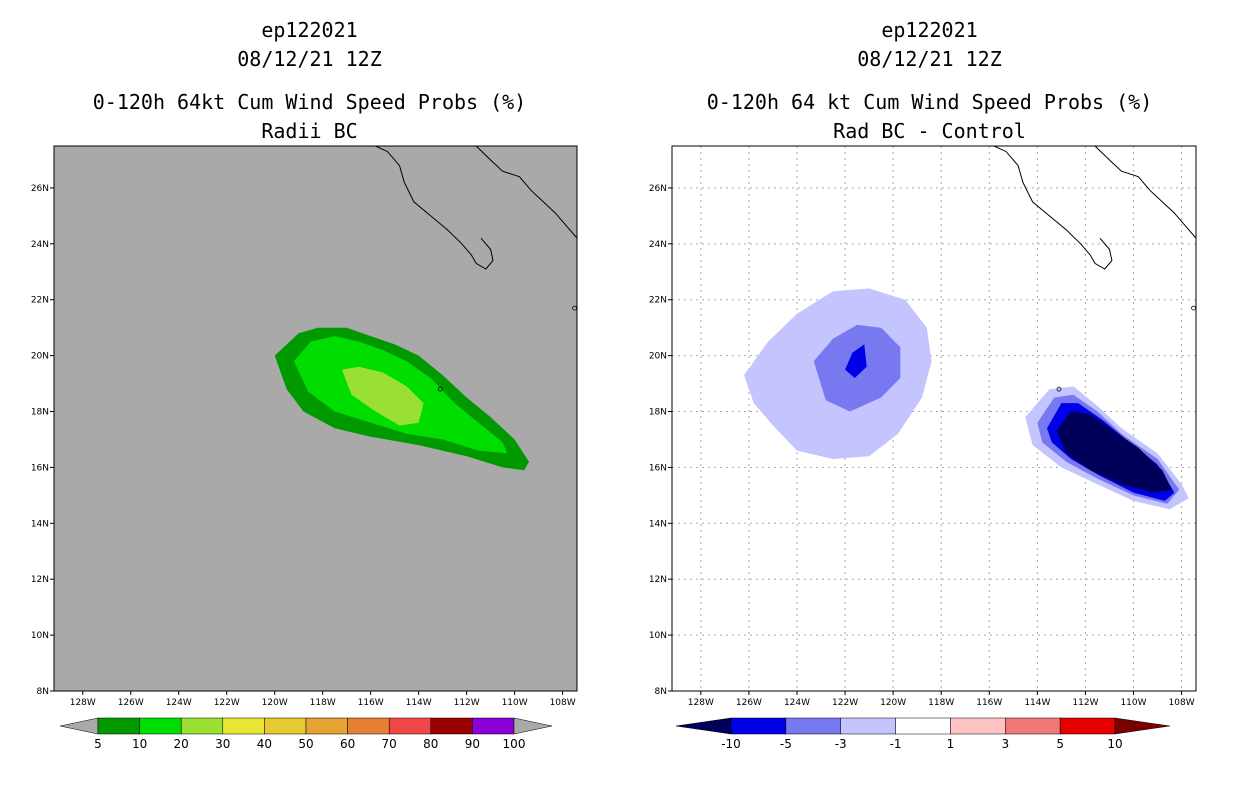 Image resolution: width=1236 pixels, height=800 pixels. I want to click on right-datetime: 08/12/21 12Z, so click(929, 59).